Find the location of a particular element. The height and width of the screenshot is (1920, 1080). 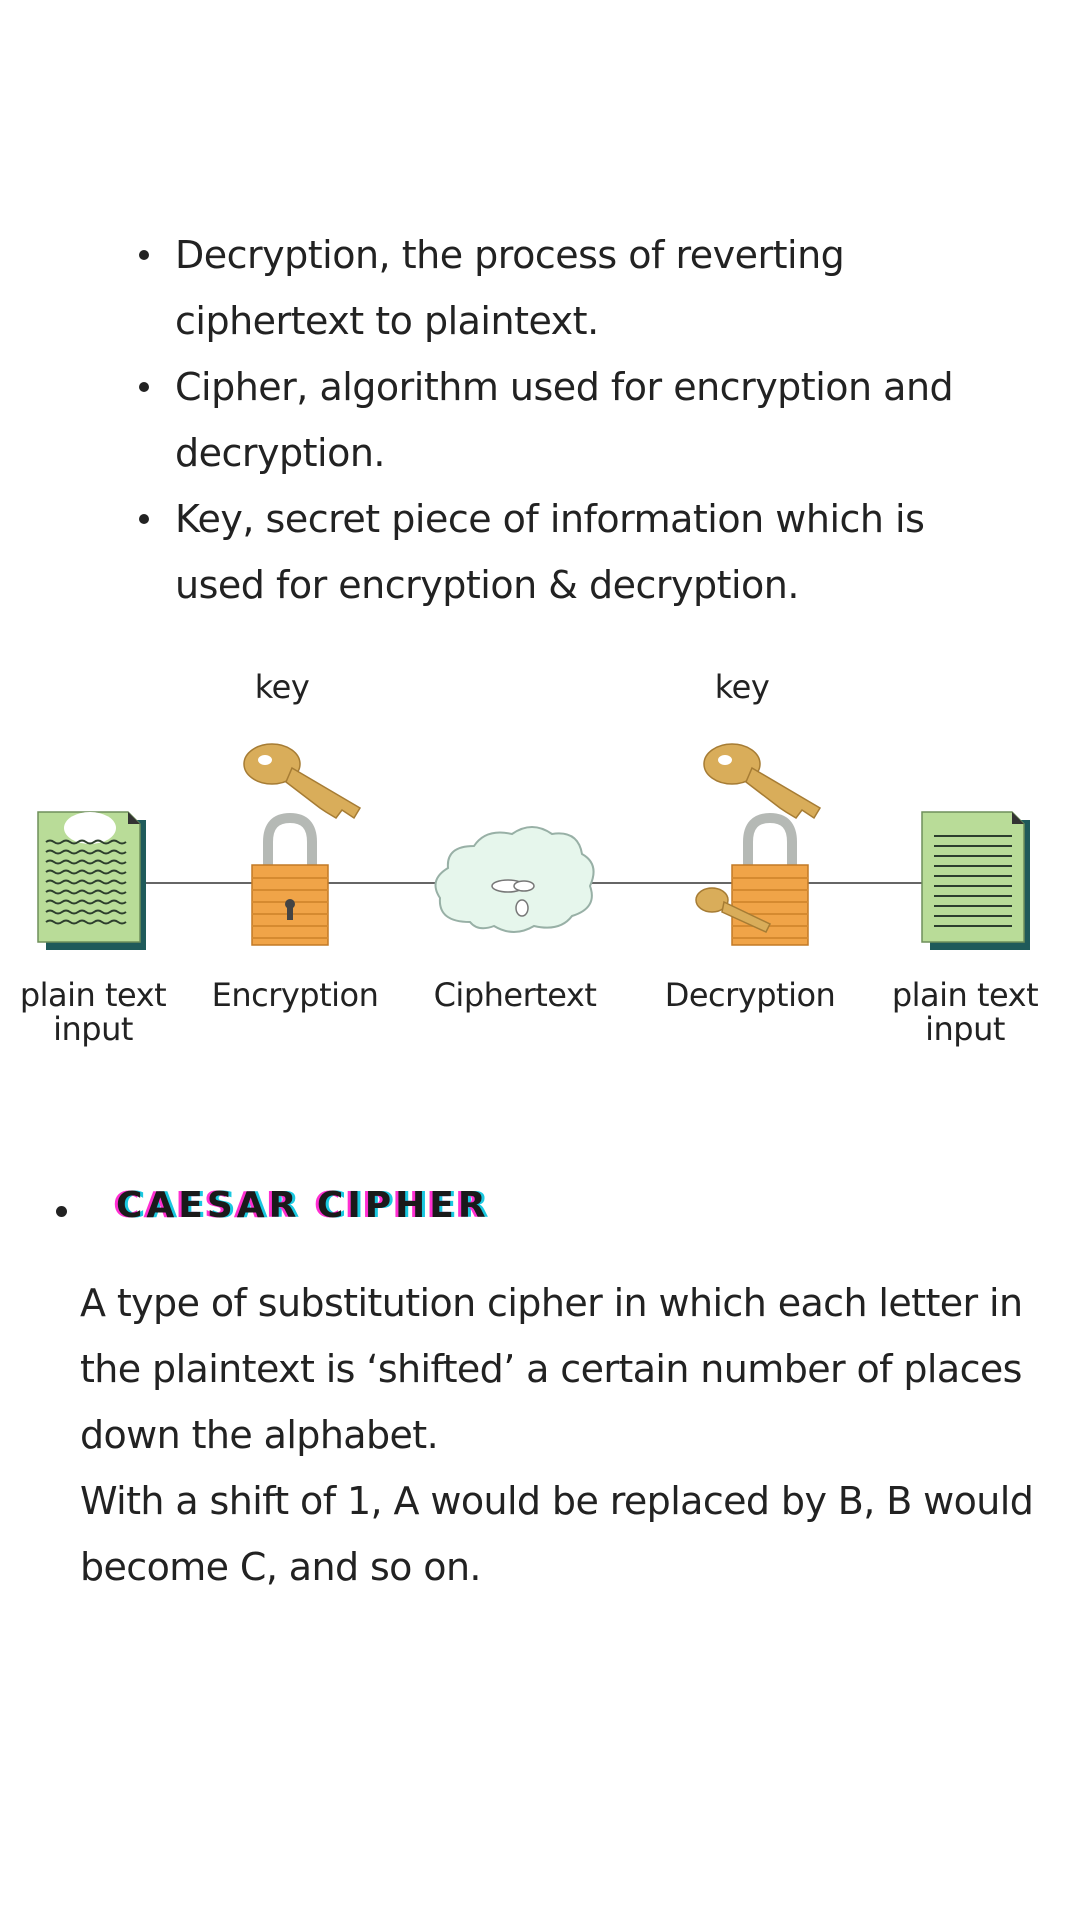

label-ciphertext: Ciphertext is located at coordinates (515, 995).